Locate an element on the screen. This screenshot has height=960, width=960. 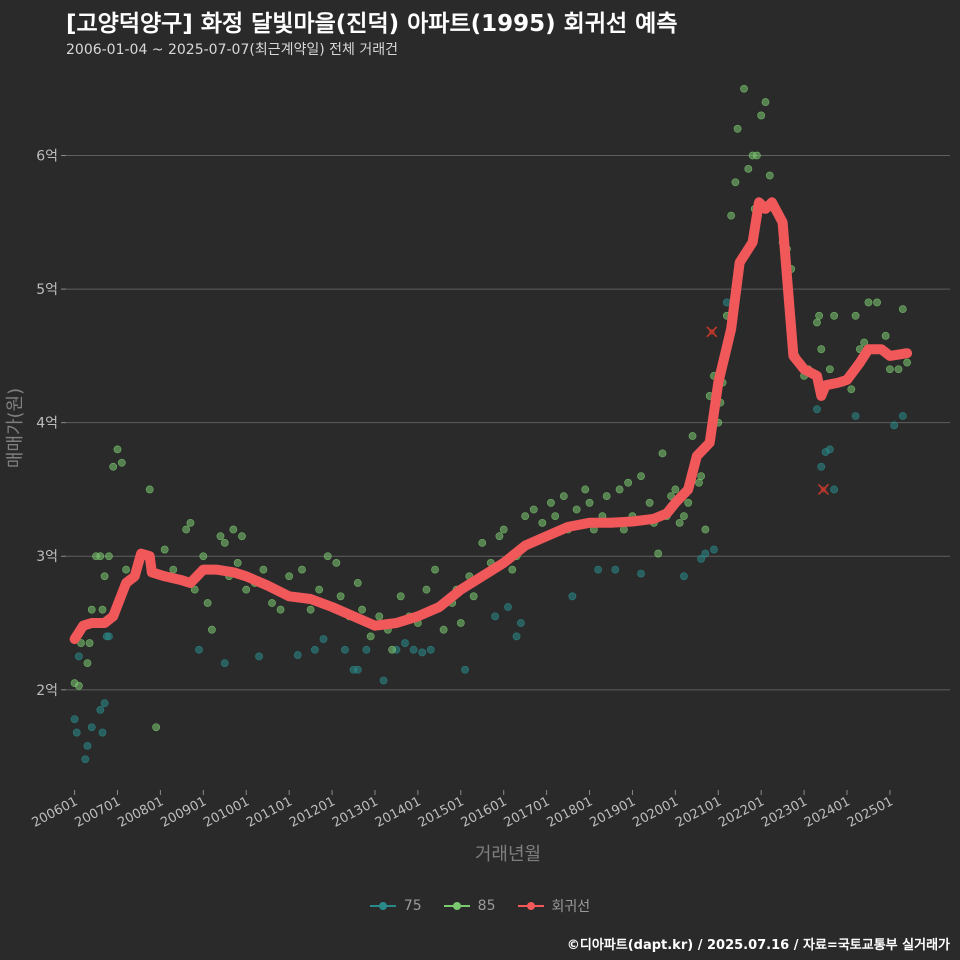
y-axis-ticks: 2억 3억 4억 5억 6억 is located at coordinates (51, 424).